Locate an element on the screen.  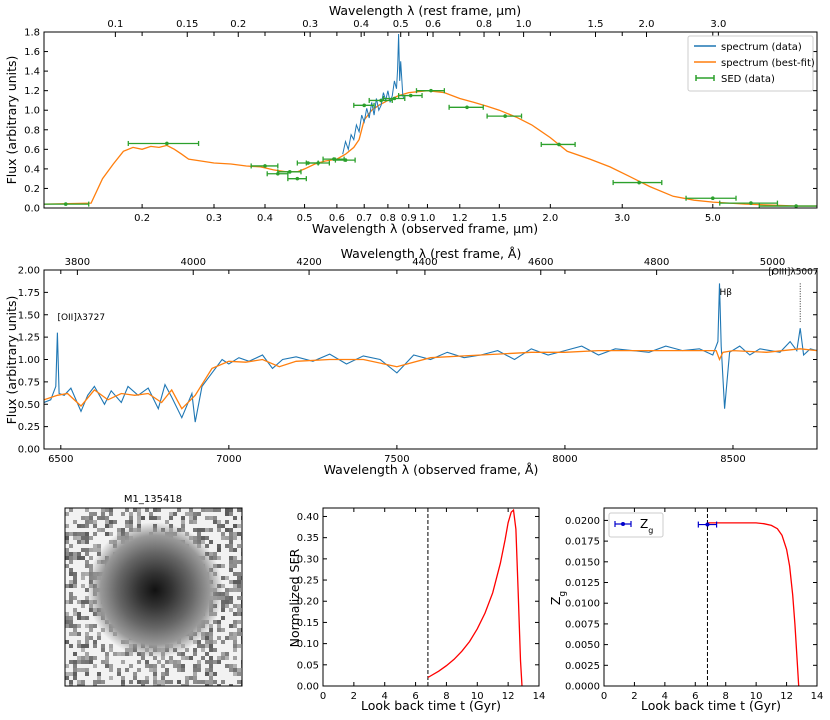
x2-tick-label: 4200 is located at coordinates (308, 262).